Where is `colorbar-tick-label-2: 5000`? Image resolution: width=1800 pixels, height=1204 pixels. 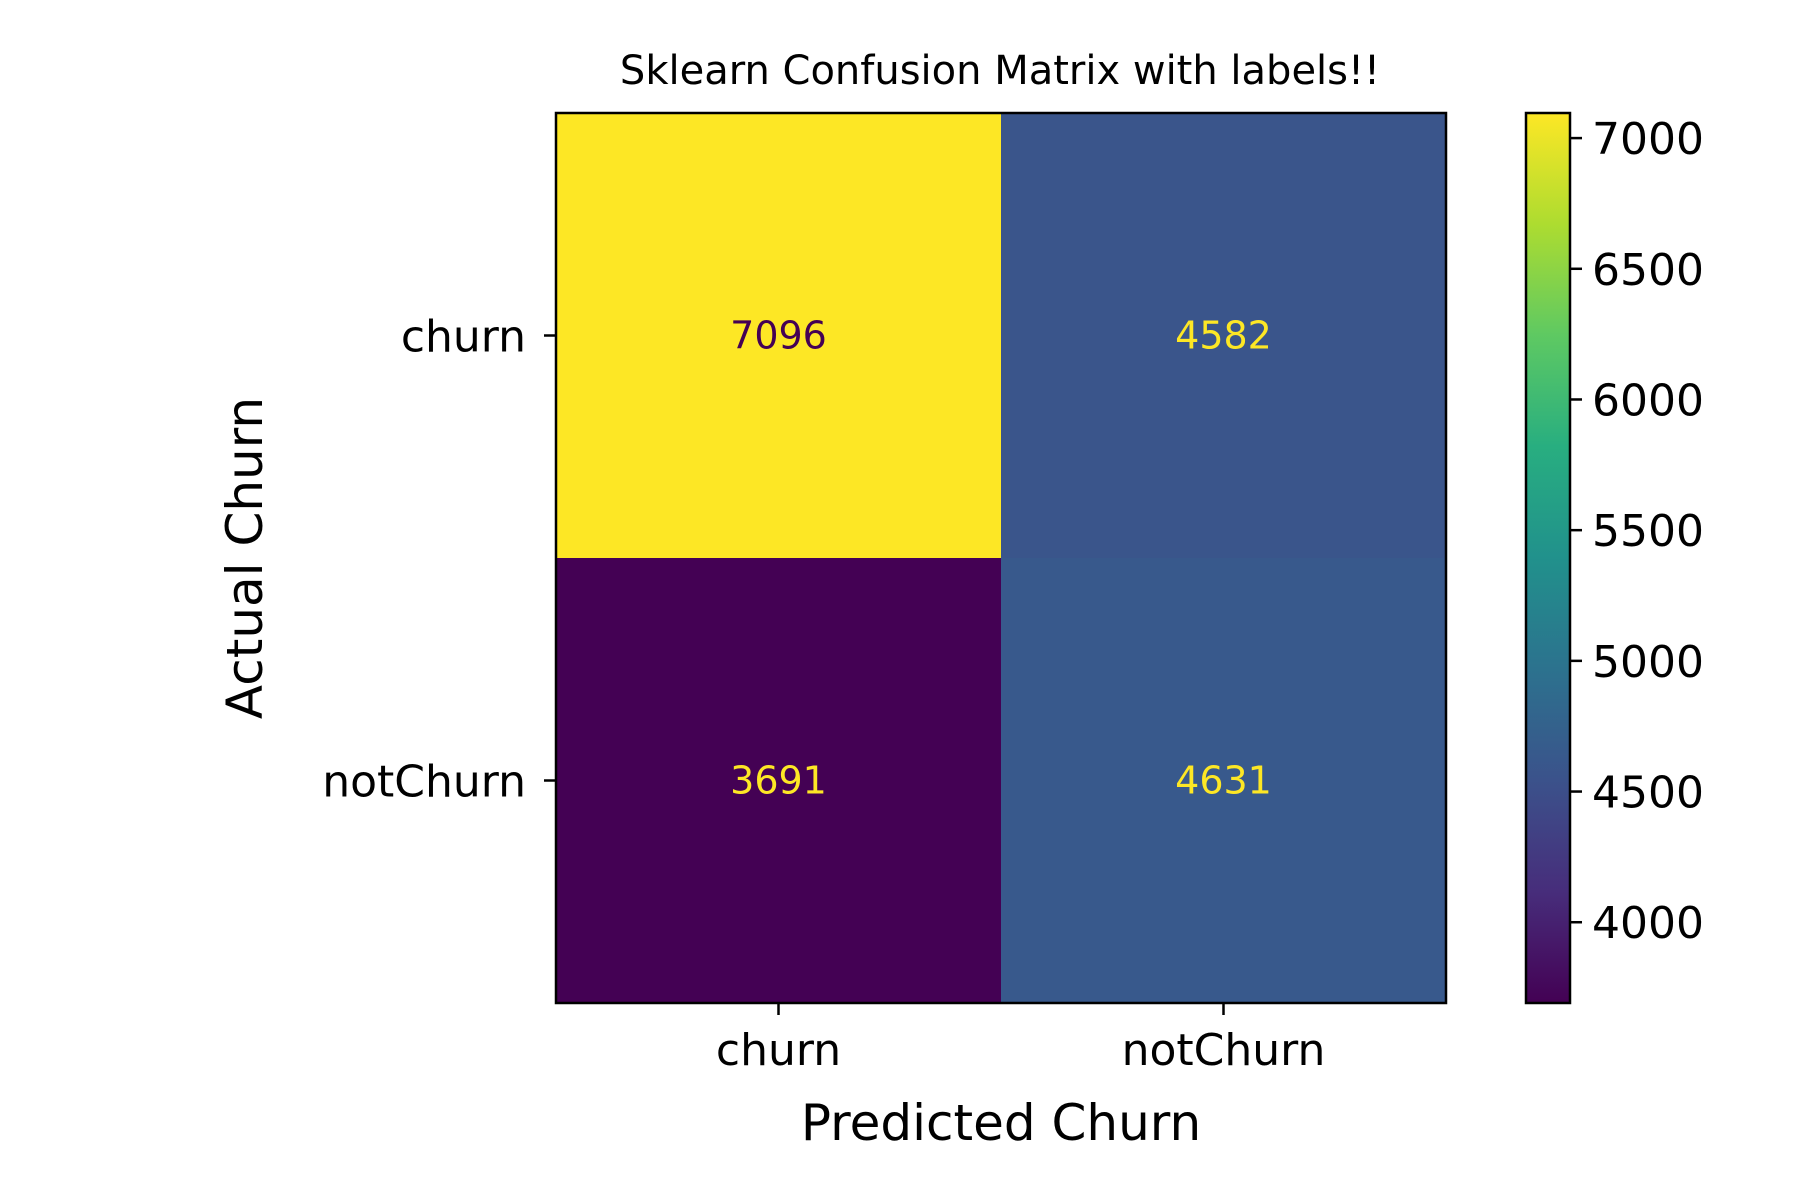
colorbar-tick-label-2: 5000 is located at coordinates (1648, 662).